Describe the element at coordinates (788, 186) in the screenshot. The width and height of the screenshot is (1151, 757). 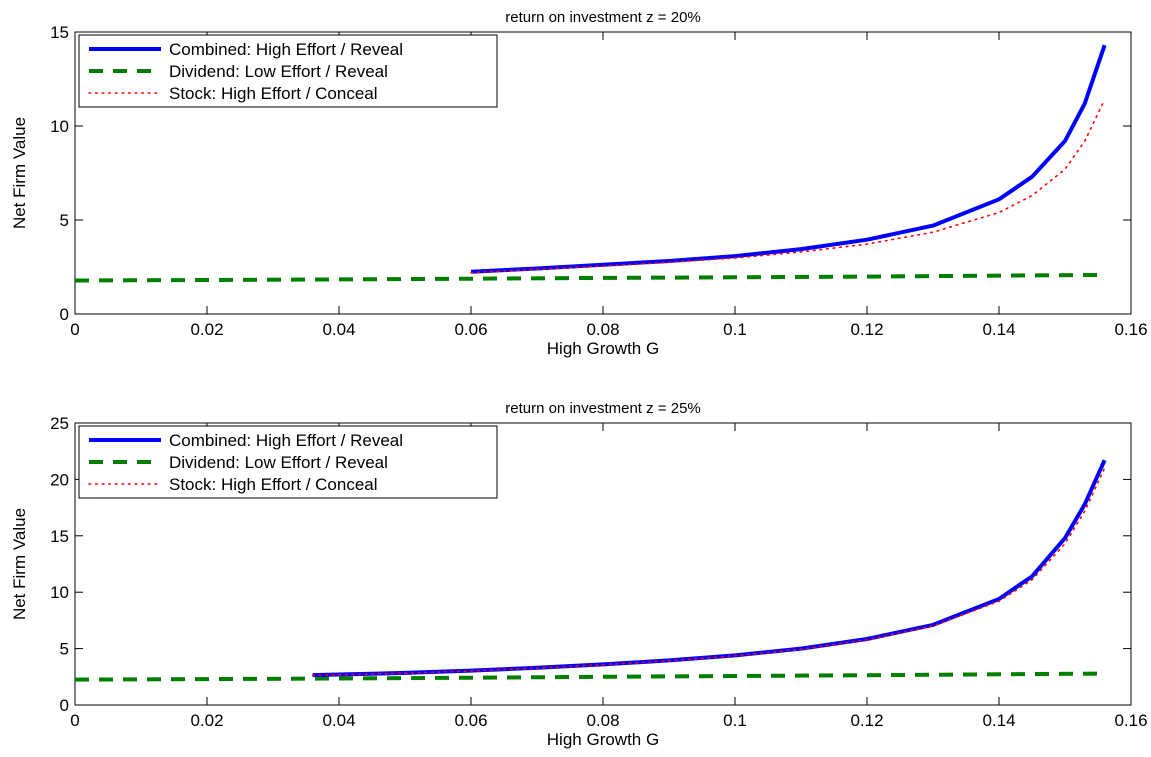
I see `series-line-dotted` at that location.